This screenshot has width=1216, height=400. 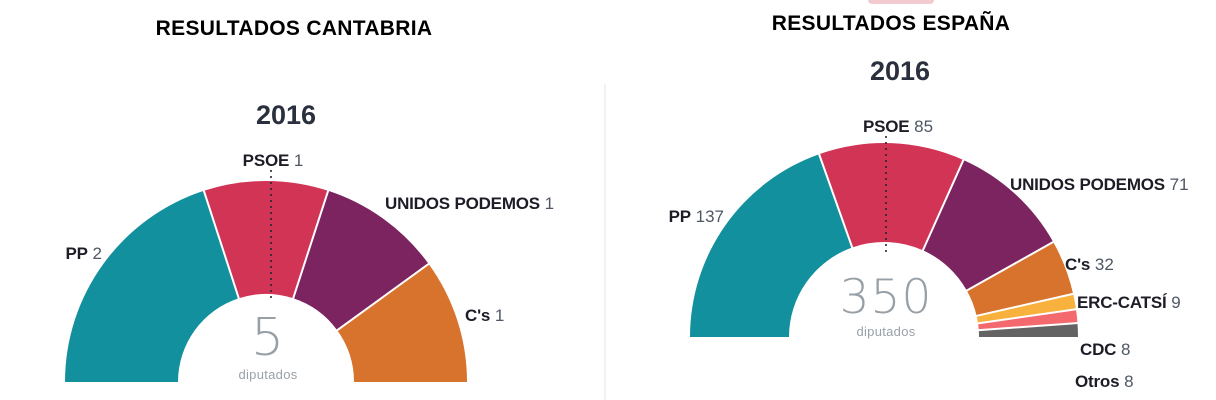 I want to click on seat-total-cantabria: 5 diputados, so click(x=267, y=347).